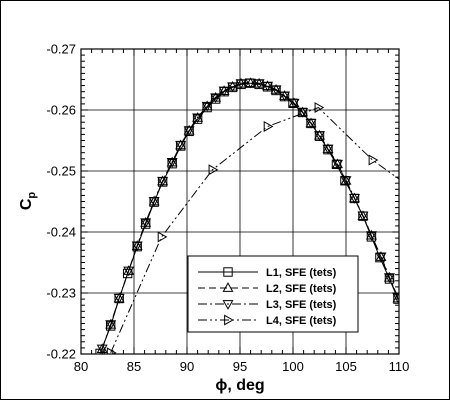 The width and height of the screenshot is (450, 400). What do you see at coordinates (61, 293) in the screenshot?
I see `y-tick-label: -0.23` at bounding box center [61, 293].